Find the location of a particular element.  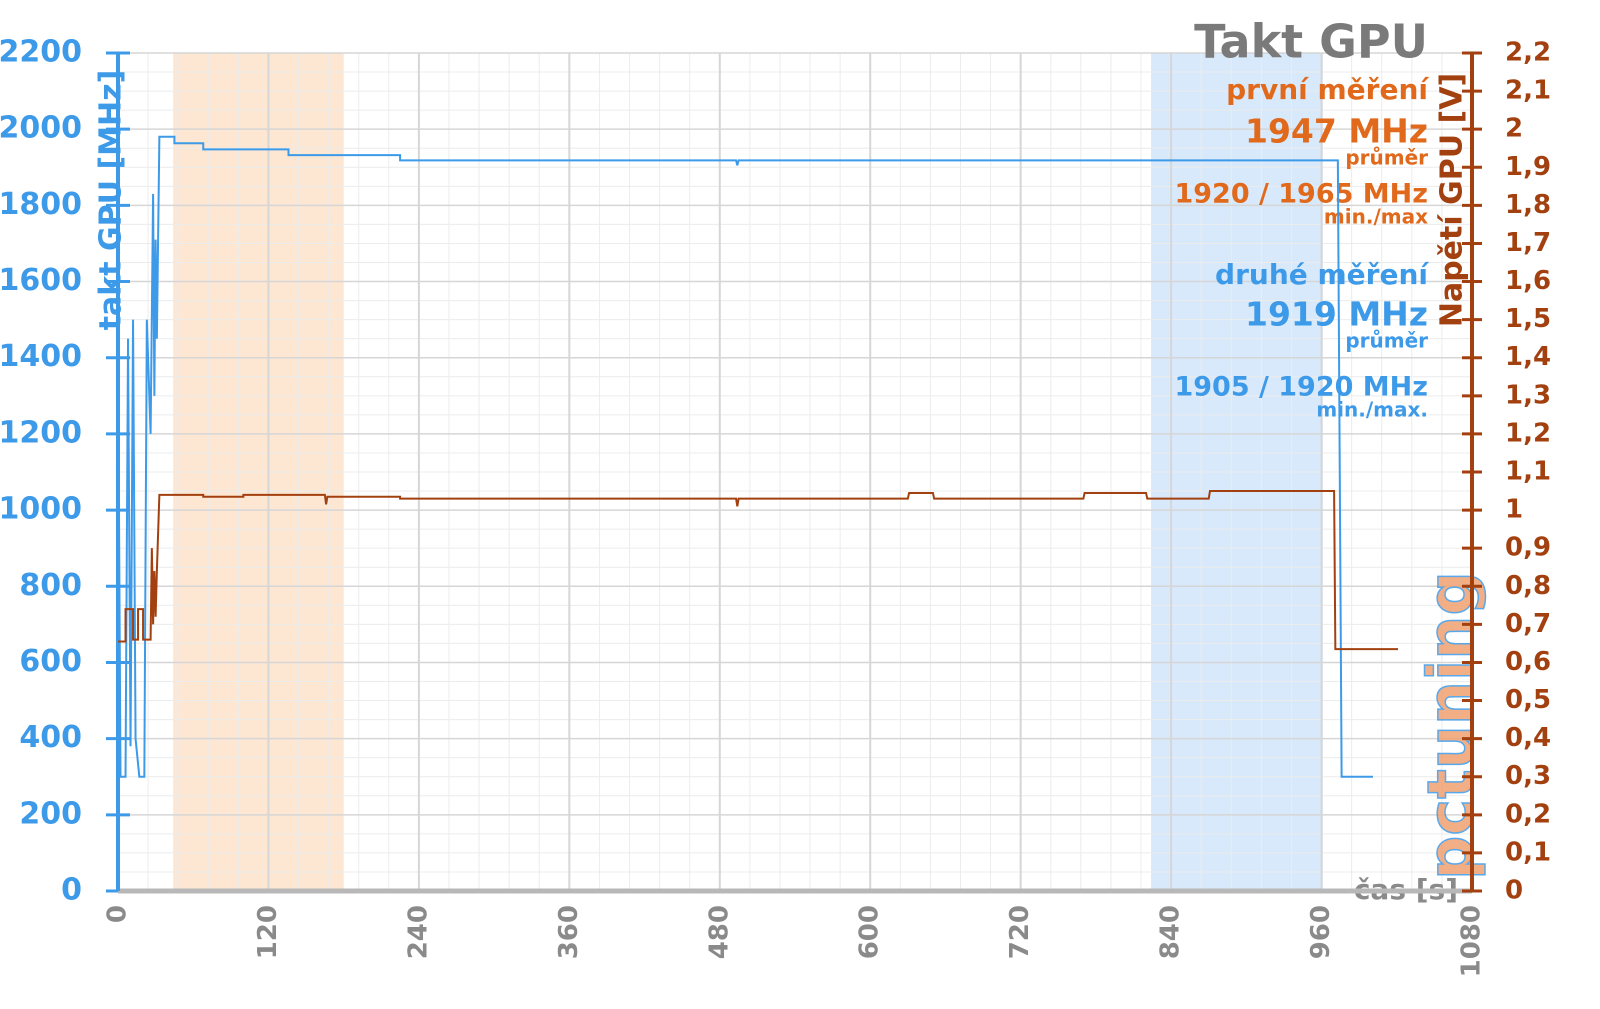

y-tick-label: 800 is located at coordinates (50, 585).